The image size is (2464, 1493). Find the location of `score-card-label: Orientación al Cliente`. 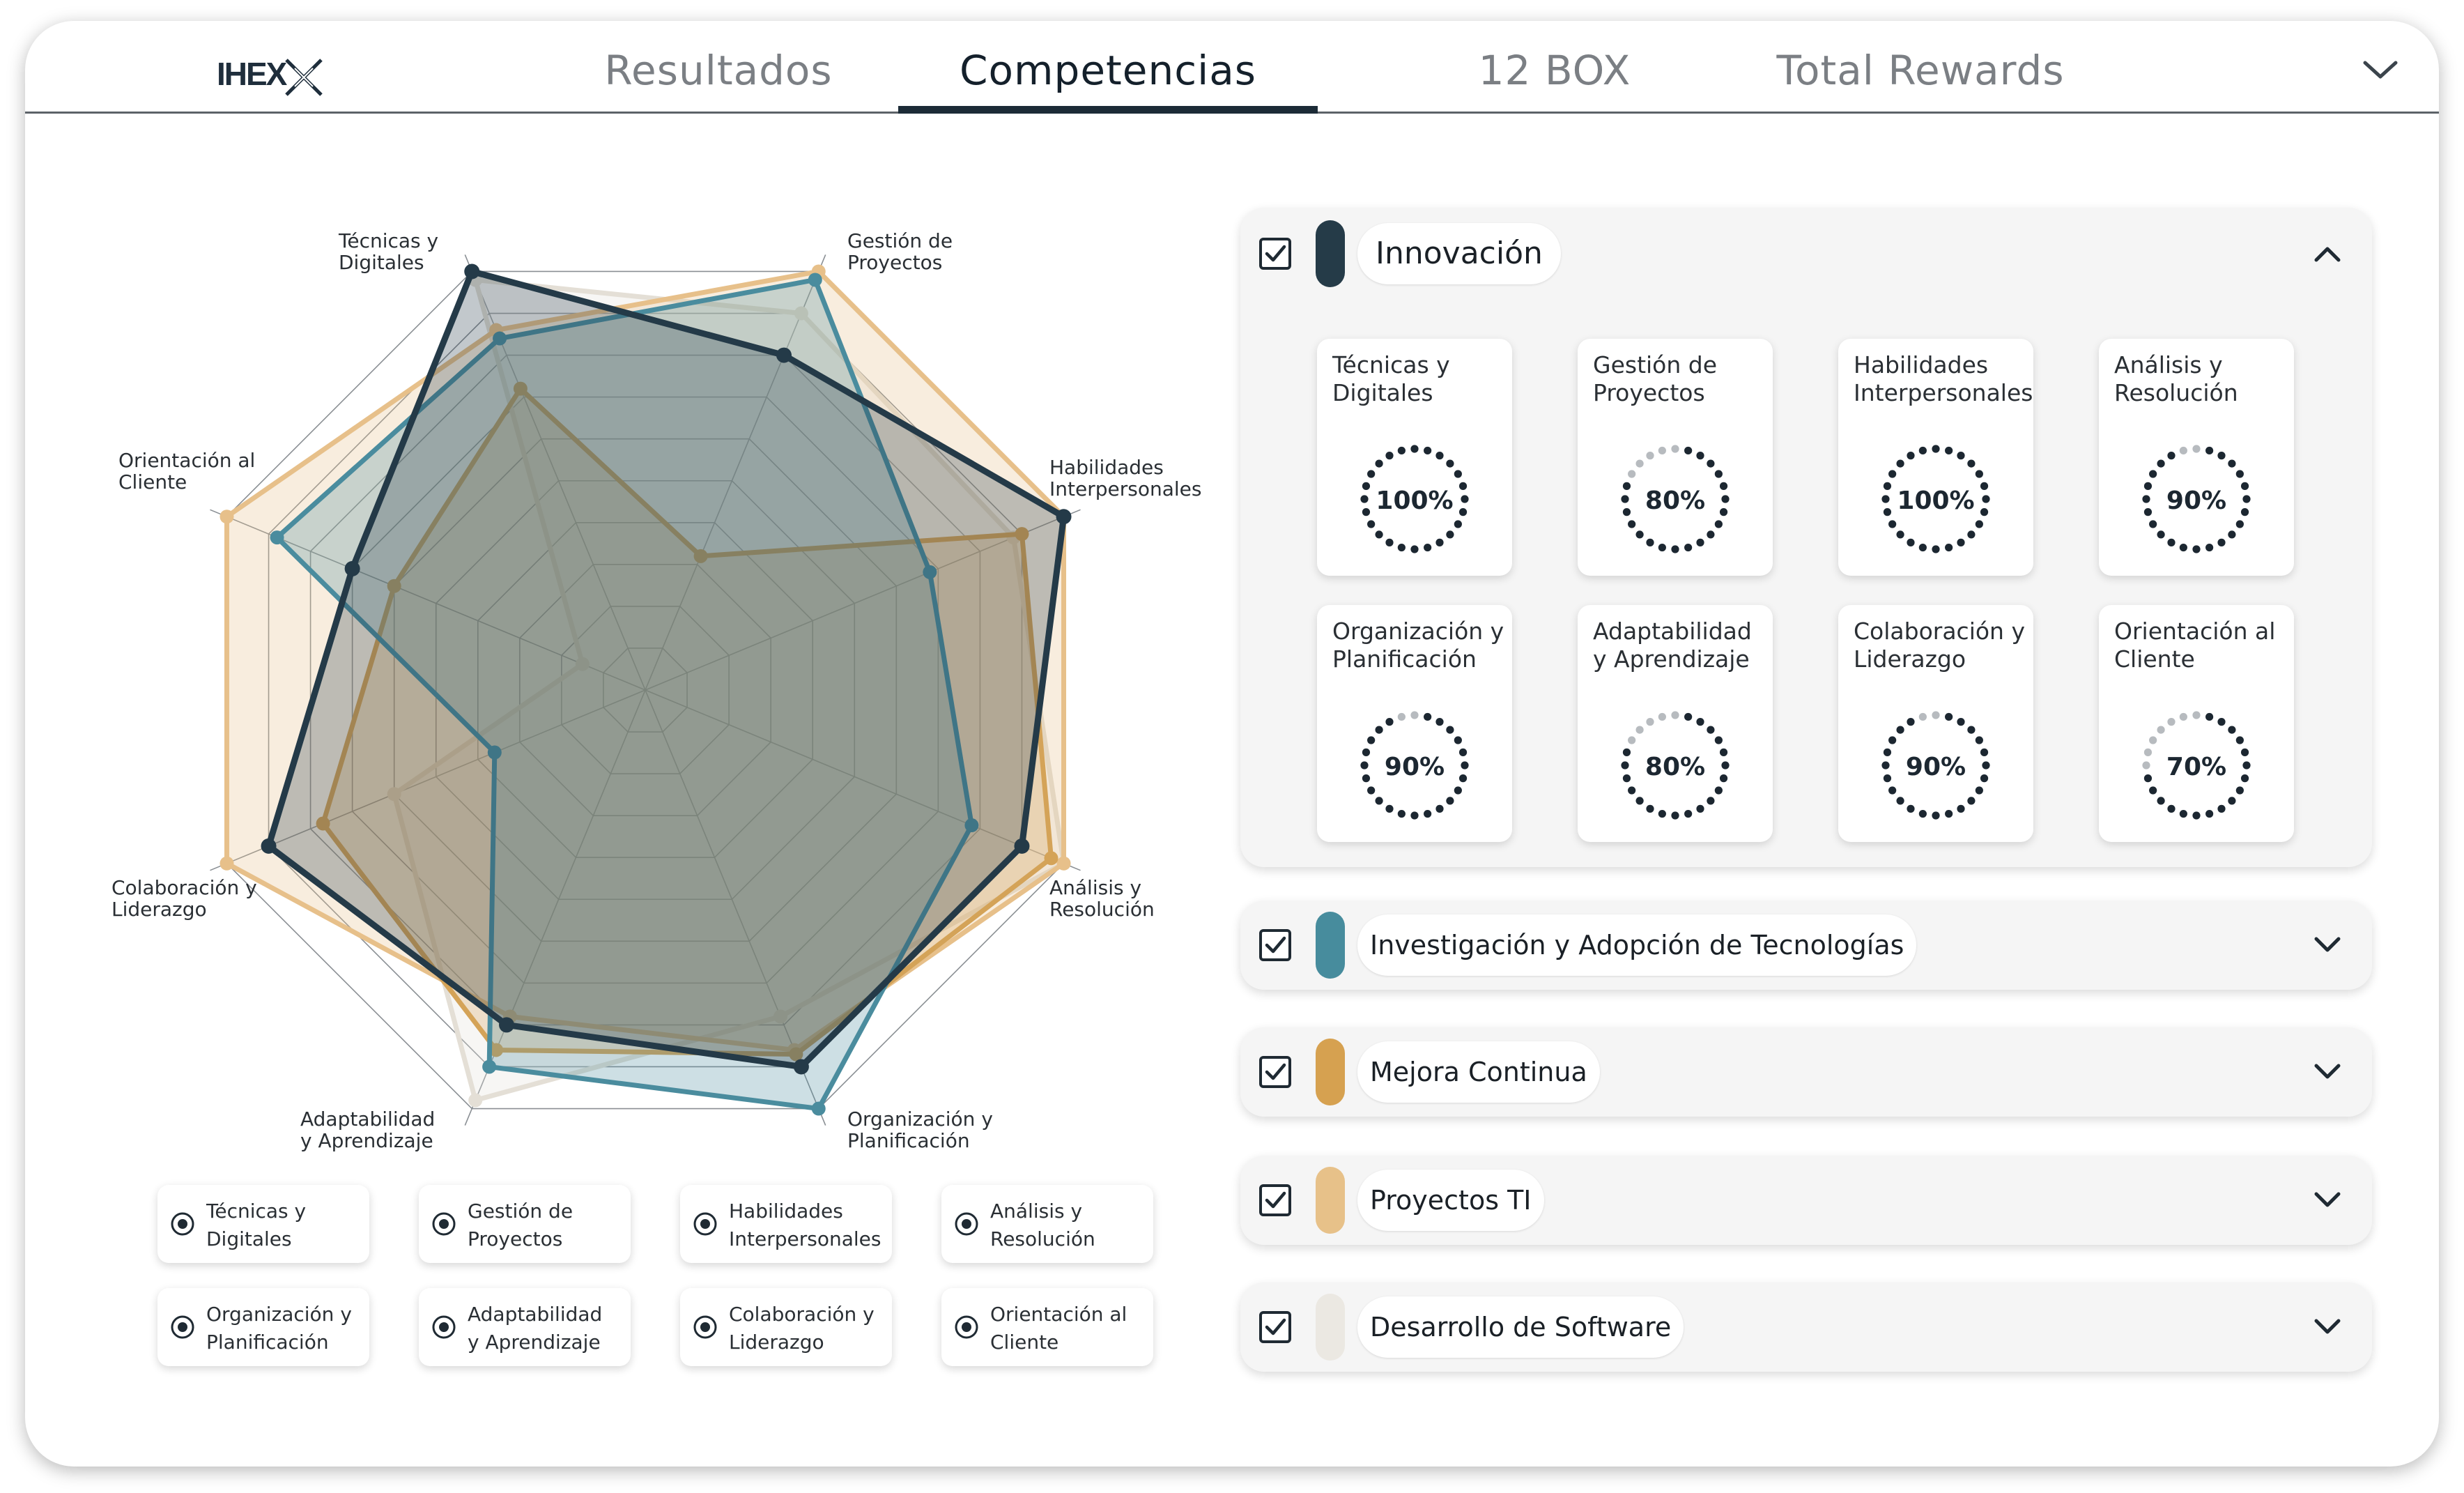

score-card-label: Orientación al Cliente is located at coordinates (2195, 645).